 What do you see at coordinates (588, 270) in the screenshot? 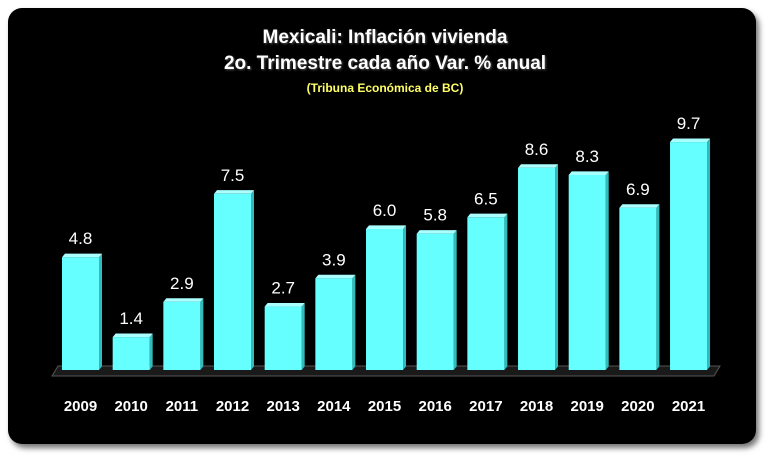
I see `bar-2019` at bounding box center [588, 270].